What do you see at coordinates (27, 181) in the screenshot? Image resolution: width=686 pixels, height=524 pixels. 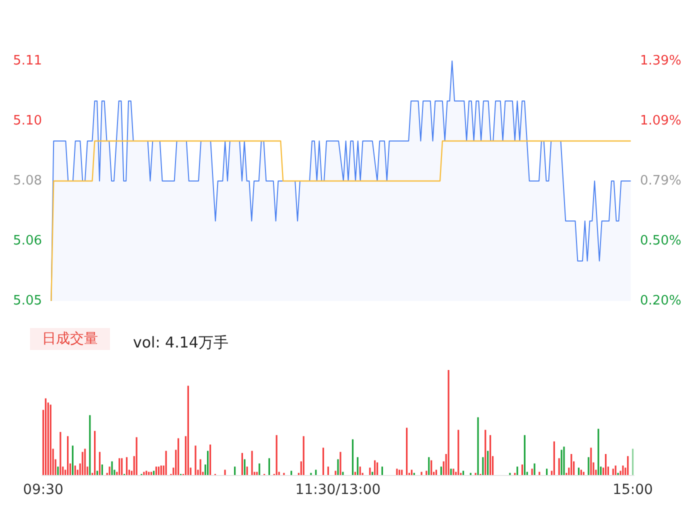 I see `y-tick-label: 5.08` at bounding box center [27, 181].